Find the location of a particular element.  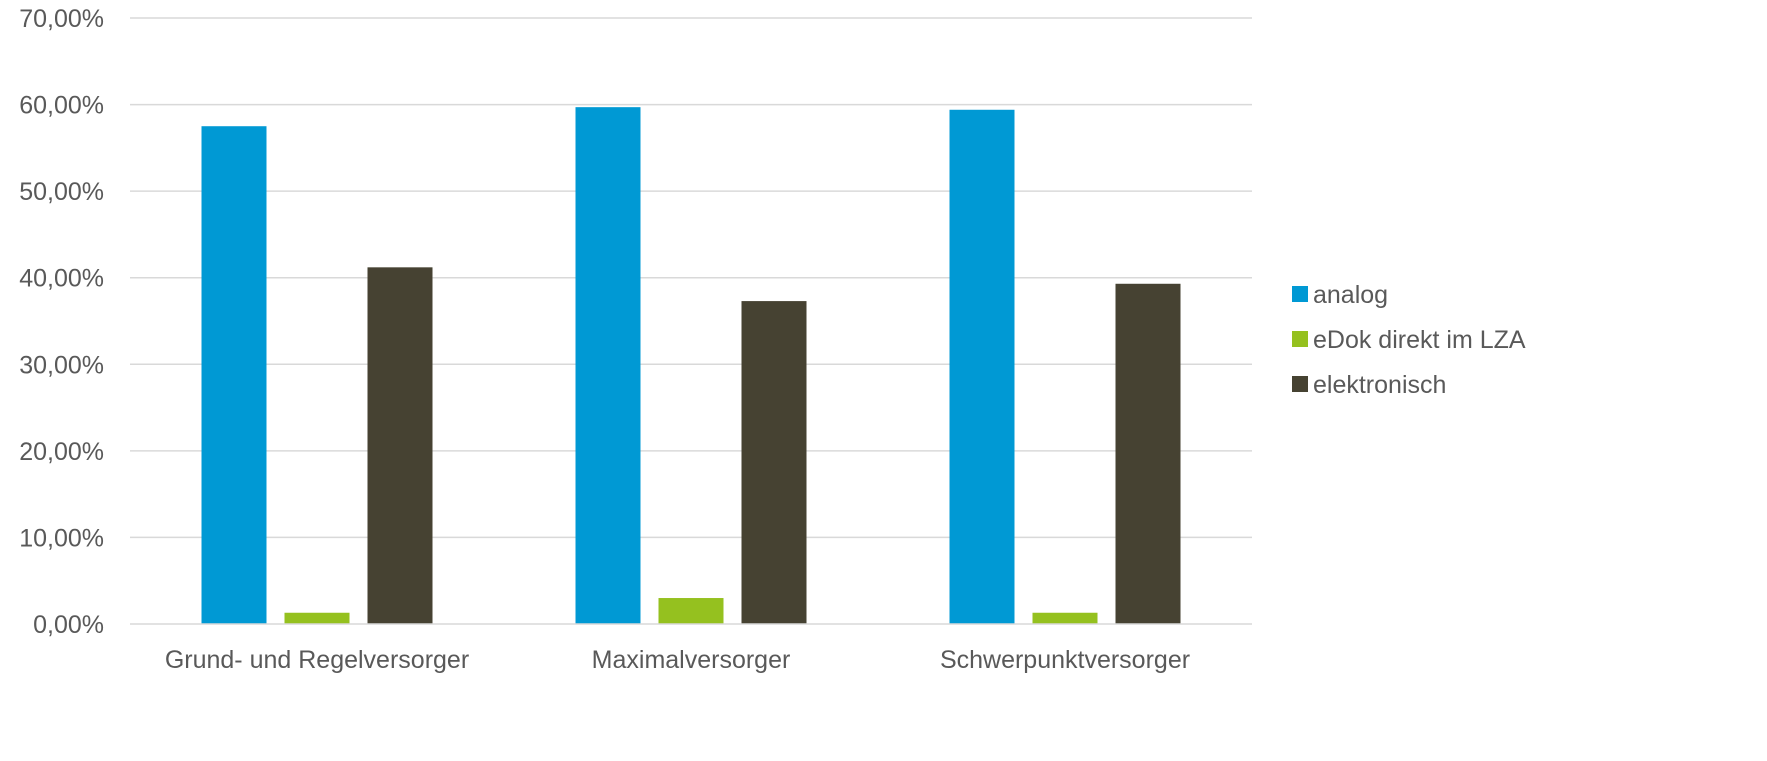

legend-label: analog is located at coordinates (1350, 295).